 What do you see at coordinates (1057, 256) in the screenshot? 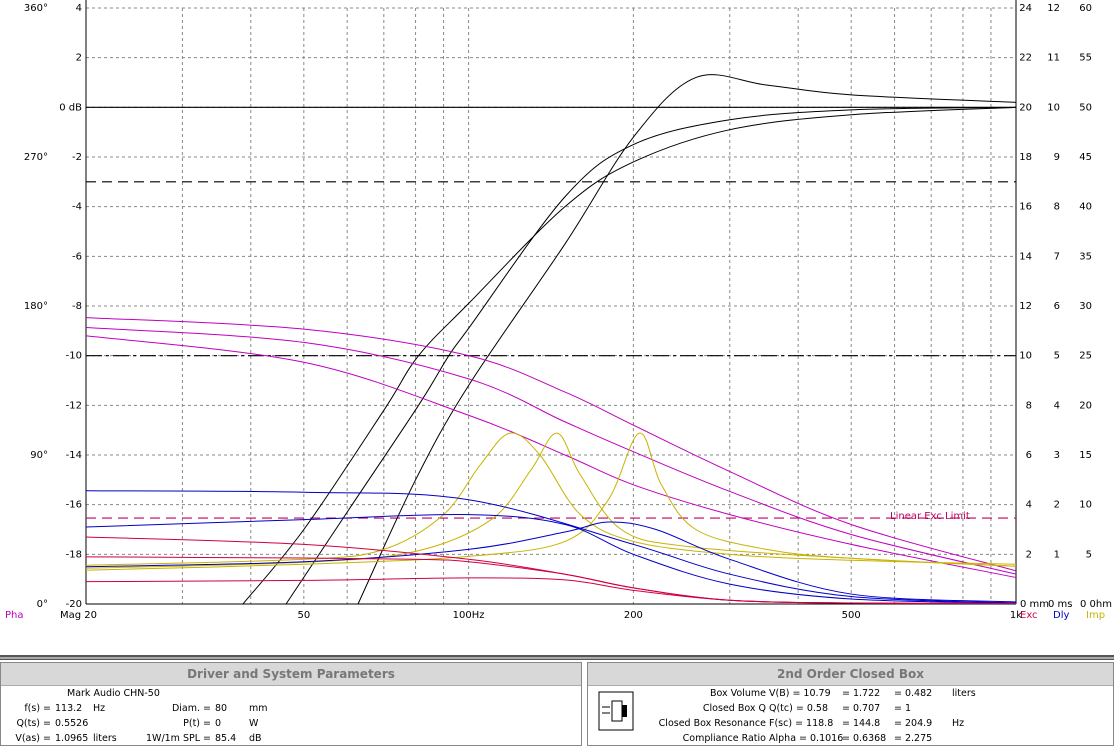
I see `dly-tick-label: 7` at bounding box center [1057, 256].